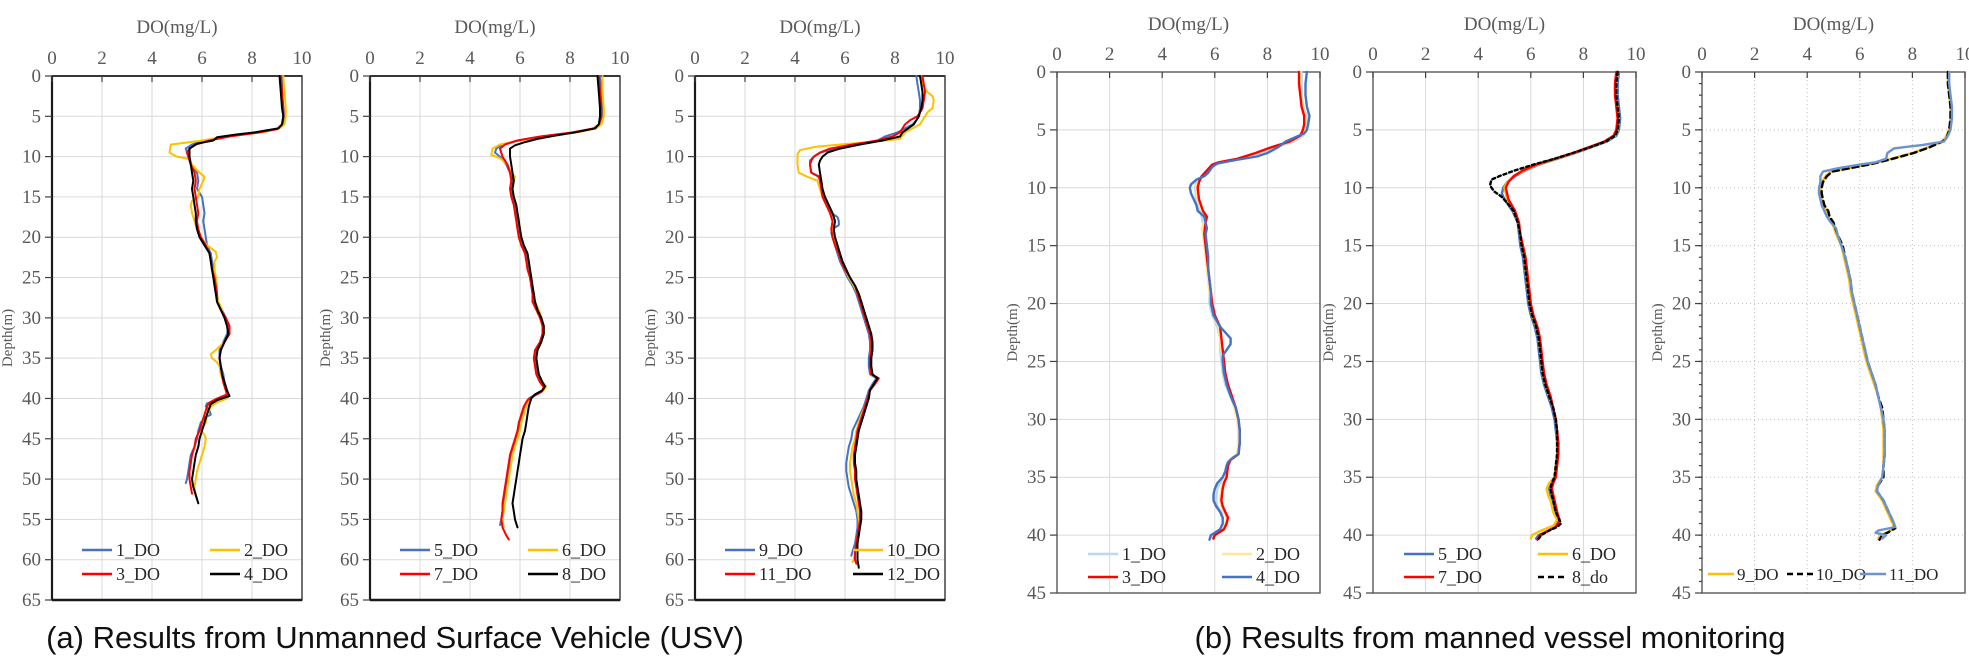 The width and height of the screenshot is (1969, 665). Describe the element at coordinates (674, 519) in the screenshot. I see `chart-text: 55` at that location.